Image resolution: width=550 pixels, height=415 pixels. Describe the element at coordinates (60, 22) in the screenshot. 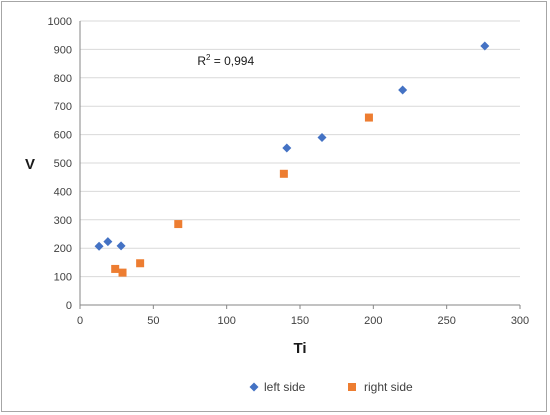

I see `y-tick-label: 1000` at that location.